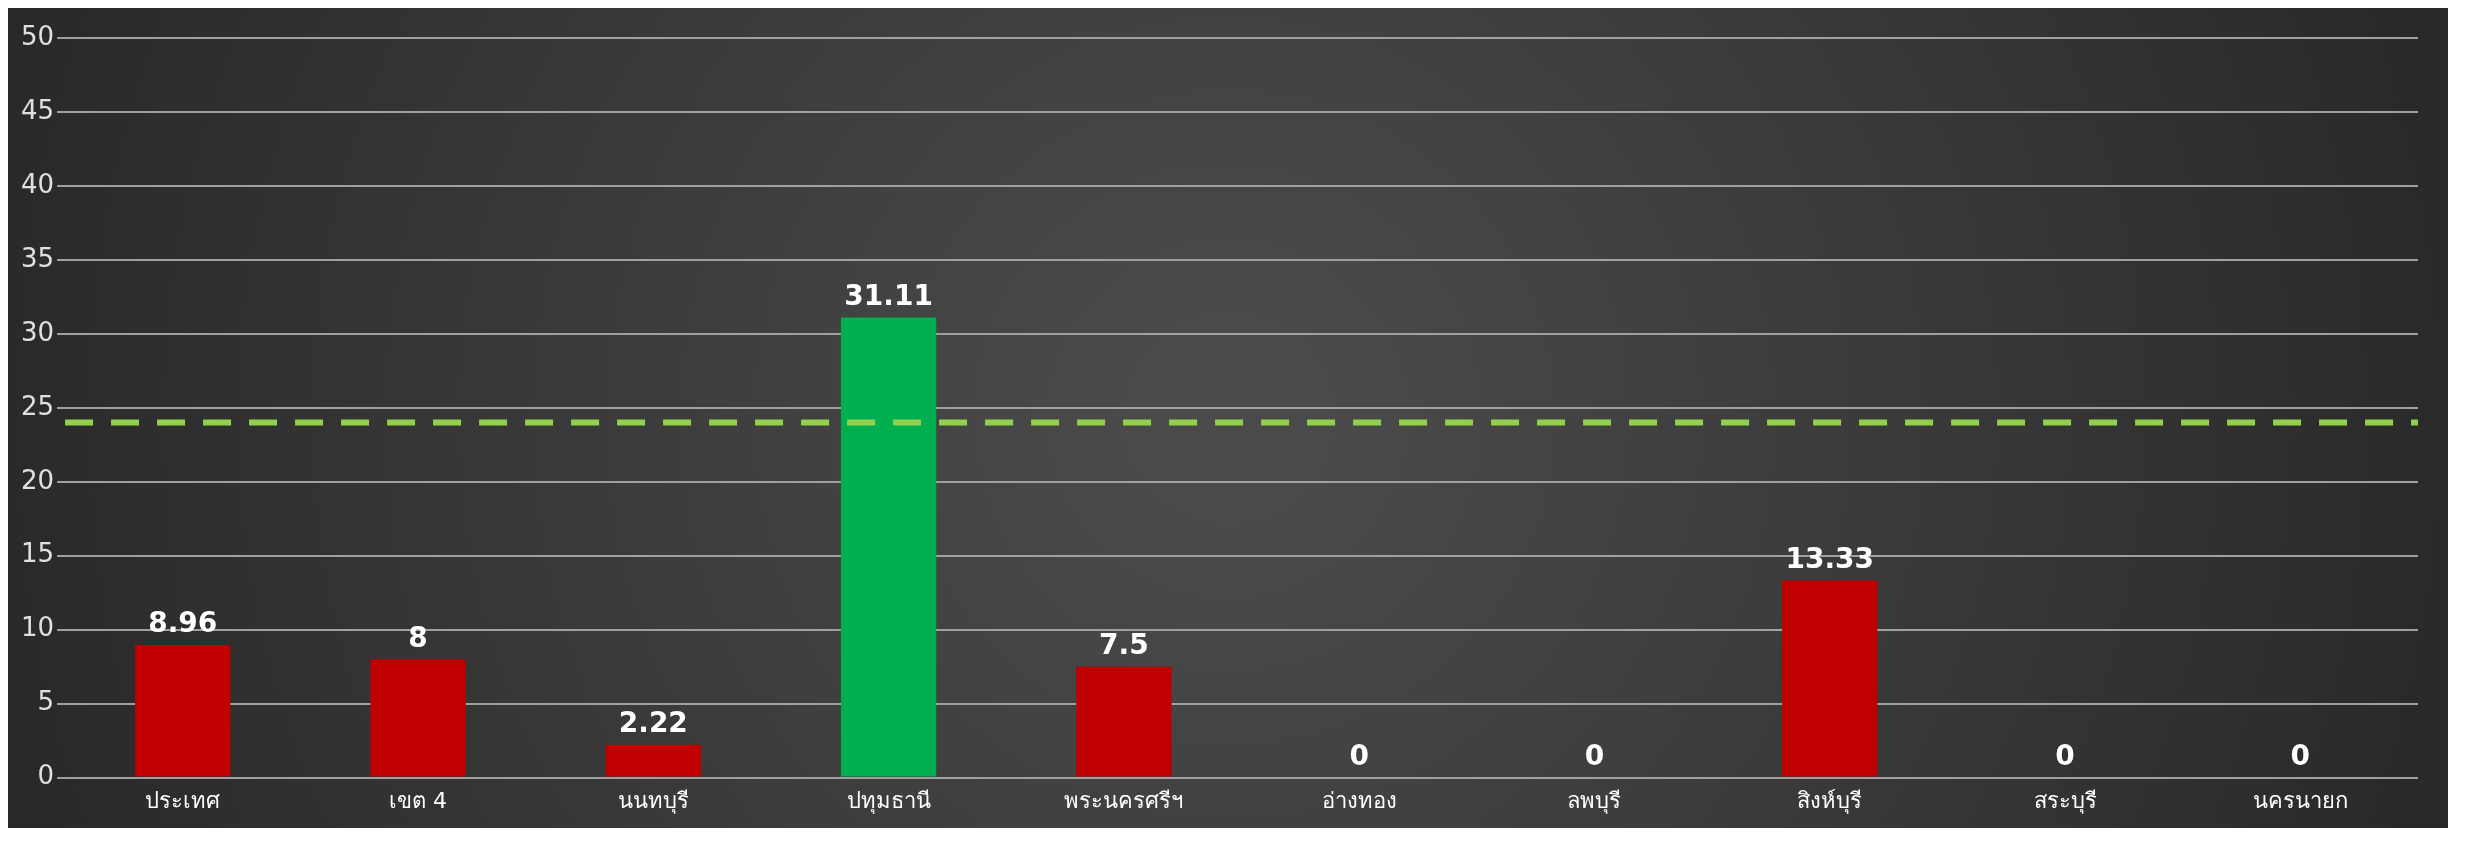 The image size is (2477, 842). I want to click on data-label: 8.96, so click(183, 623).